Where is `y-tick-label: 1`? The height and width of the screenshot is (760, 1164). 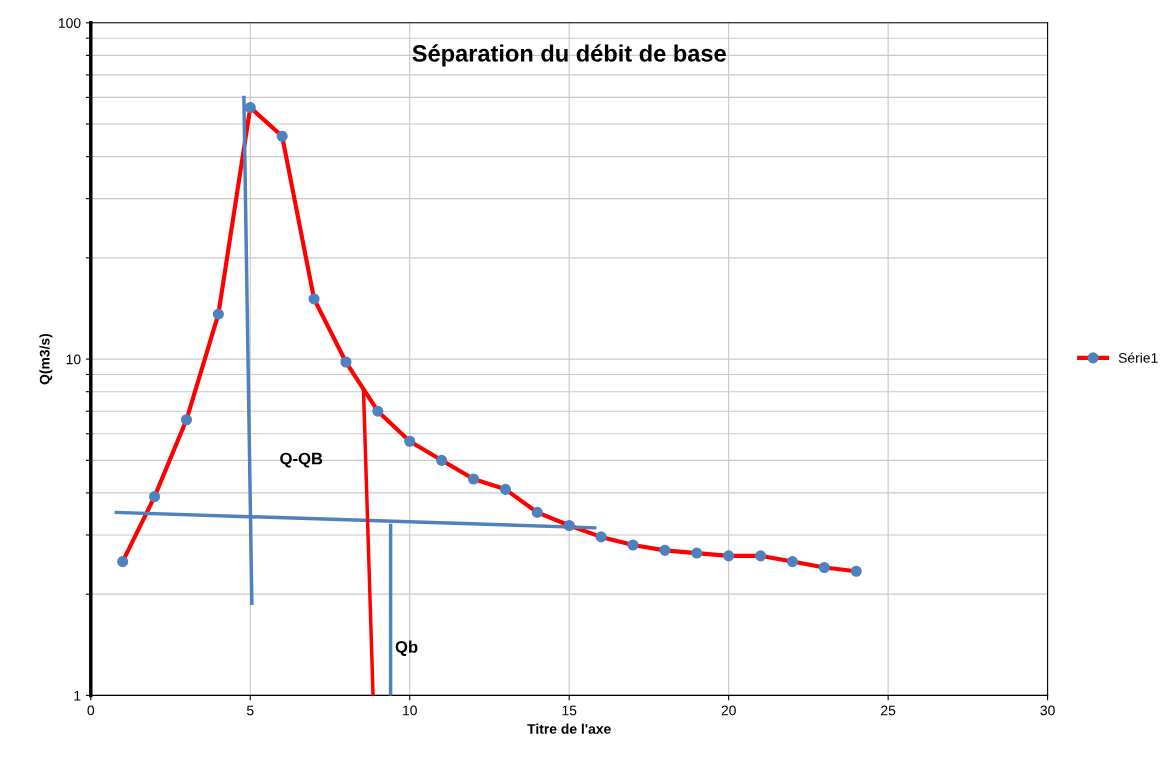 y-tick-label: 1 is located at coordinates (77, 695).